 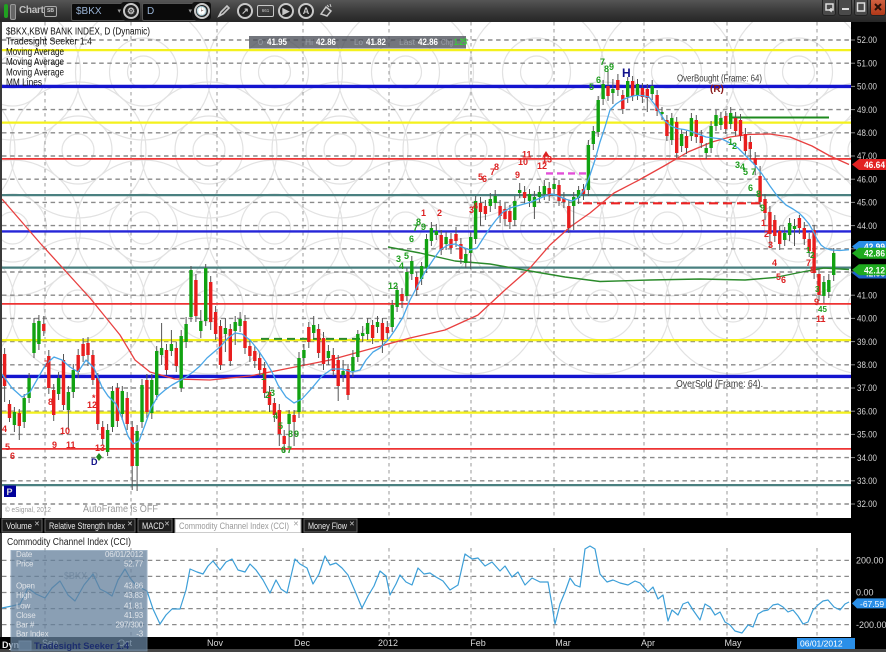 What do you see at coordinates (870, 561) in the screenshot?
I see `svg-text: 200.00` at bounding box center [870, 561].